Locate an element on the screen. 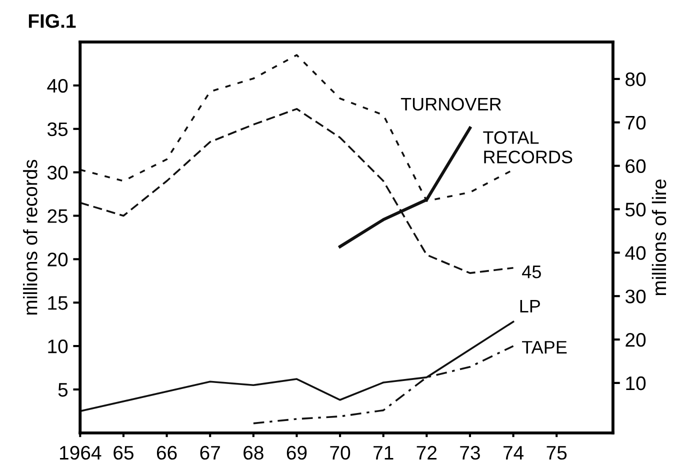 The image size is (691, 462). y2-tick-label: 50 is located at coordinates (636, 209).